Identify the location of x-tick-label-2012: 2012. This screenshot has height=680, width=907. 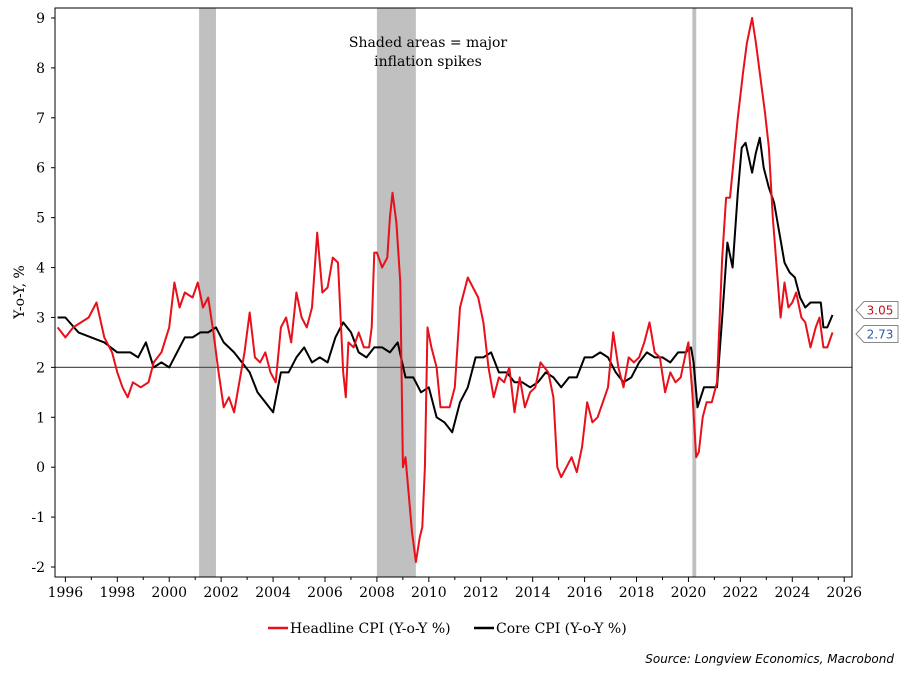
(481, 593).